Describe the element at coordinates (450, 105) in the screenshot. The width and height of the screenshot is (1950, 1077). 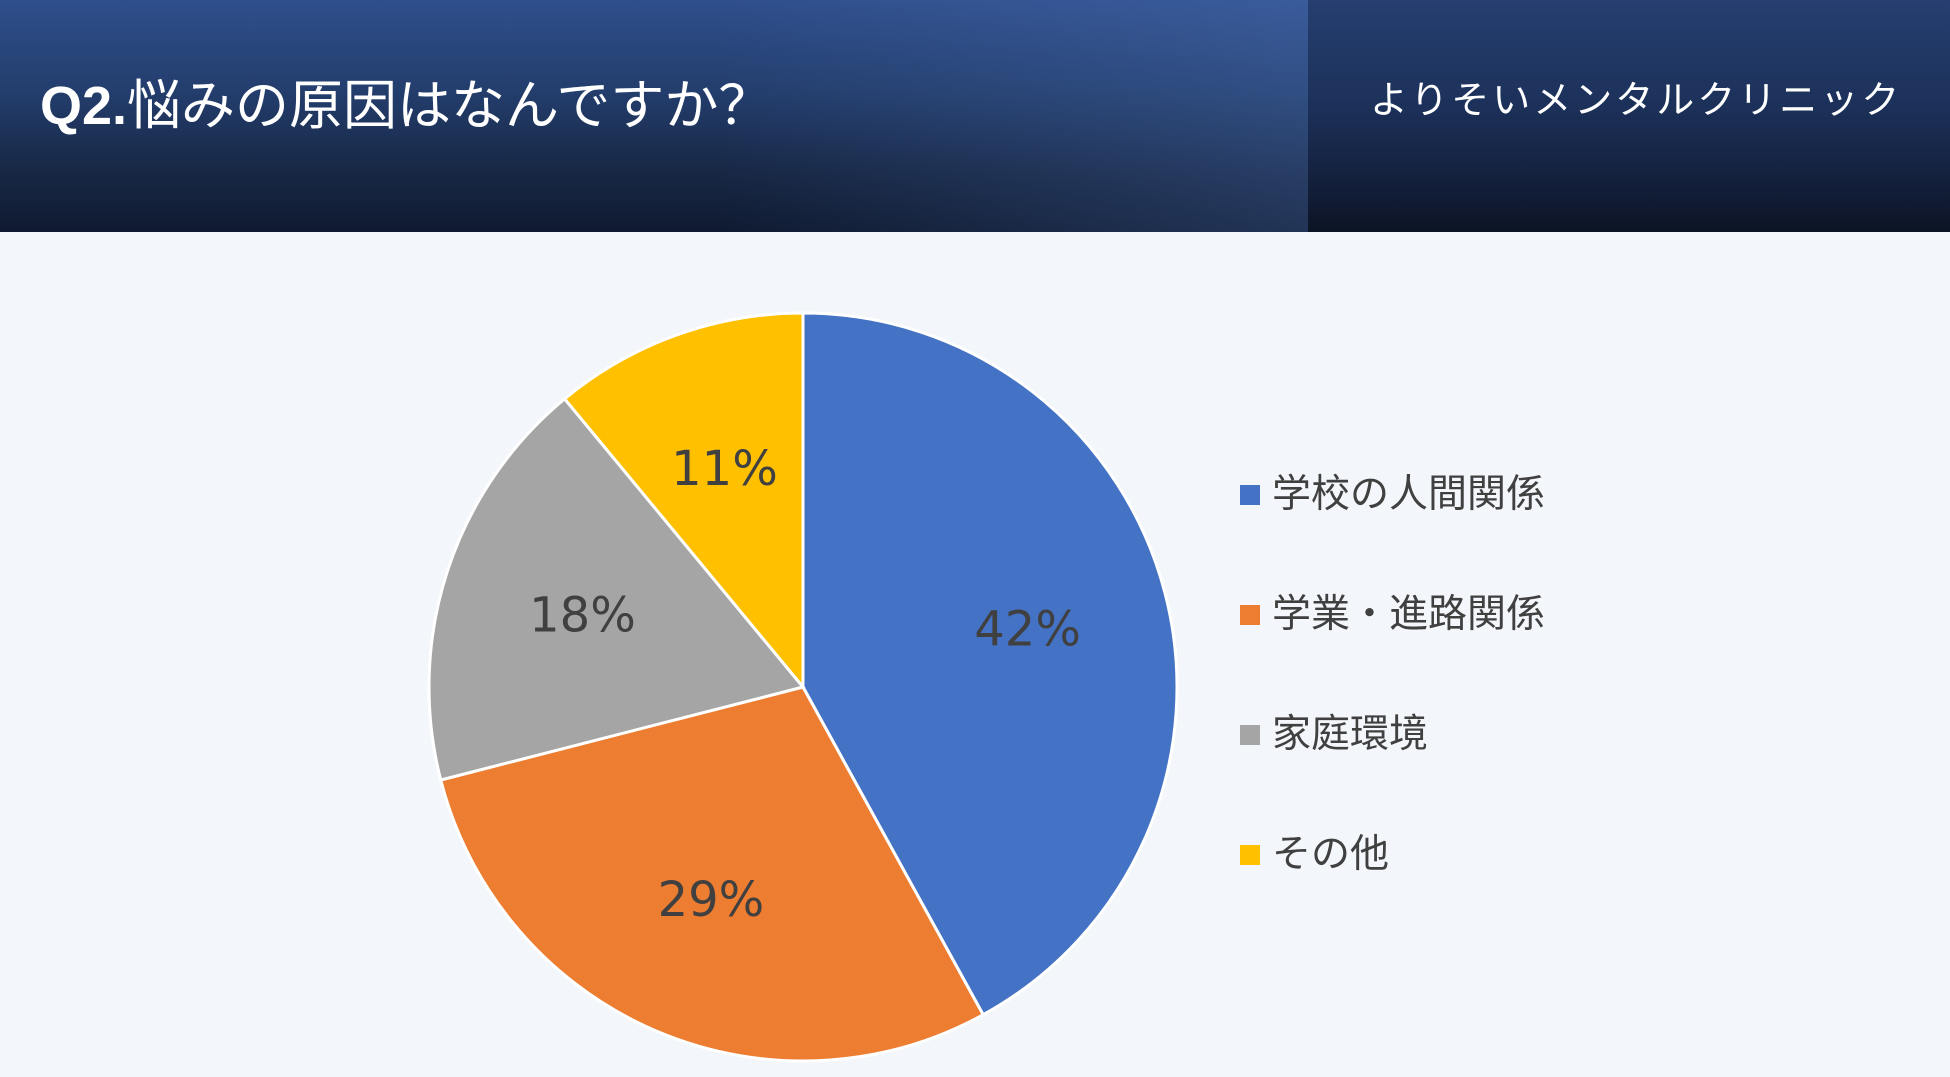
I see `question-text: 悩みの原因はなんですか？` at that location.